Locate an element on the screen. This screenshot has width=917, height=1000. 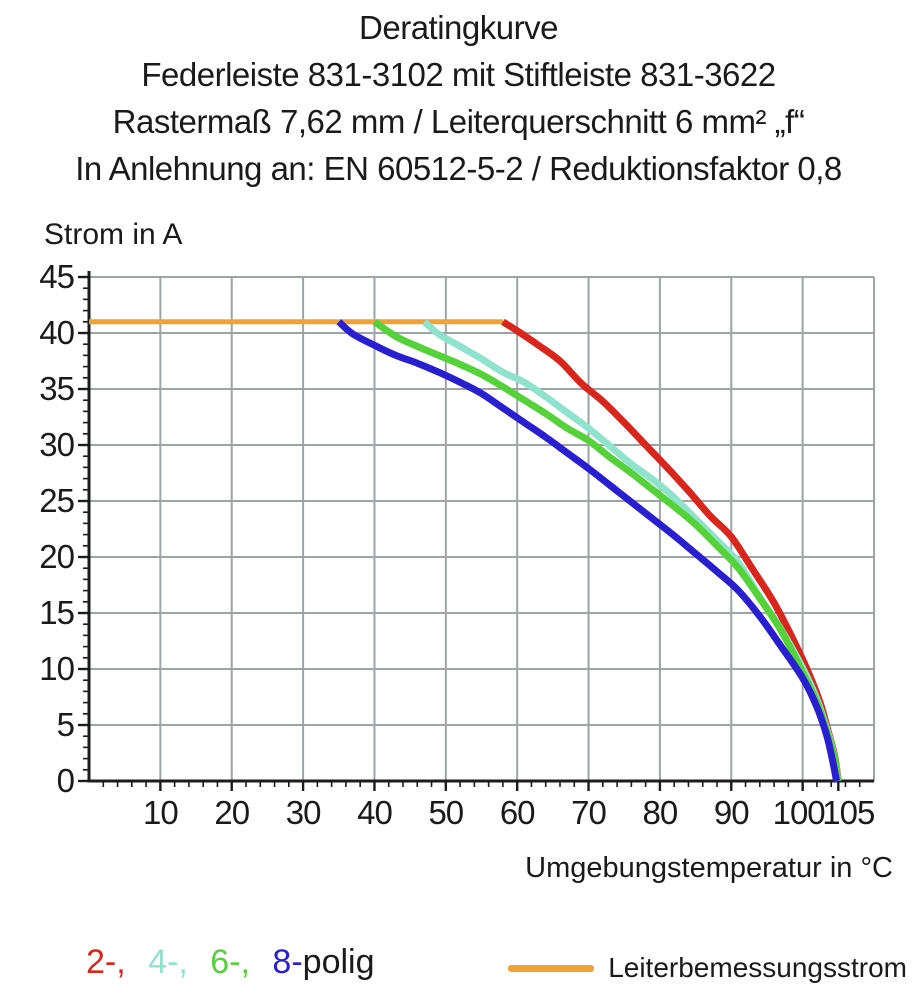
y-tick-label: 15 is located at coordinates (56, 612).